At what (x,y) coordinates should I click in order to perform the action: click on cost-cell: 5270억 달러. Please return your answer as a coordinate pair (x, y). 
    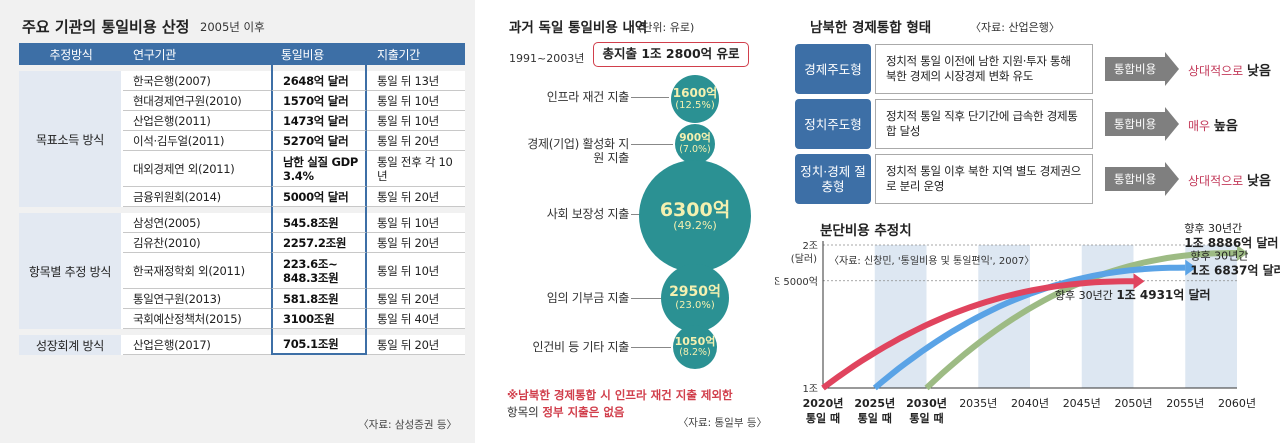
    Looking at the image, I should click on (319, 141).